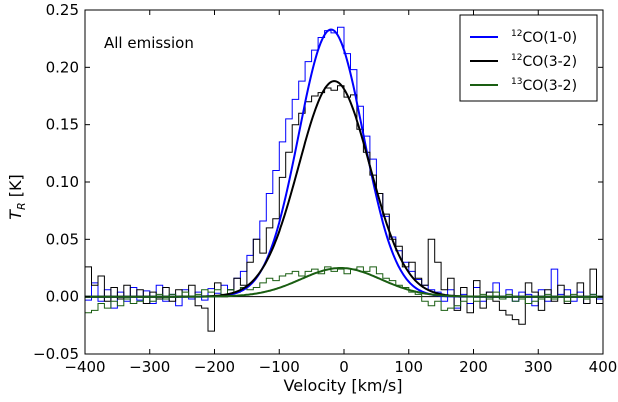 Image resolution: width=618 pixels, height=402 pixels. I want to click on x-axis-label: Velocity [km/s], so click(343, 385).